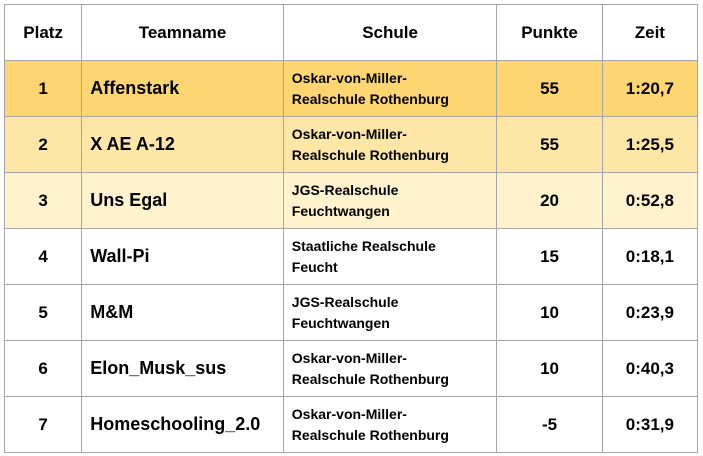 This screenshot has height=456, width=703. I want to click on cell-platz: 4, so click(43, 256).